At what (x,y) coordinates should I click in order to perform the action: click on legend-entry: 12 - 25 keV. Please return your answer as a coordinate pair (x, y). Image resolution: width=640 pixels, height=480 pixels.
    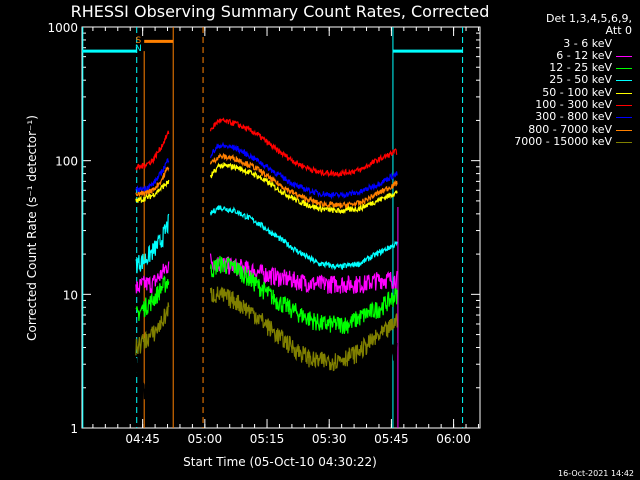
    Looking at the image, I should click on (559, 68).